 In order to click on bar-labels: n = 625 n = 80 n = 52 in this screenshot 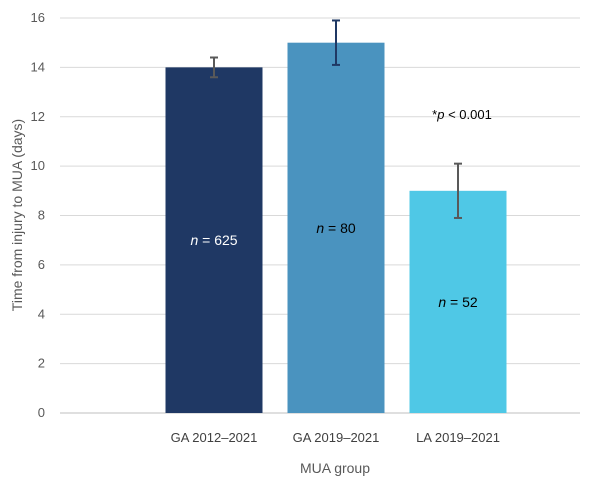, I will do `click(333, 265)`.